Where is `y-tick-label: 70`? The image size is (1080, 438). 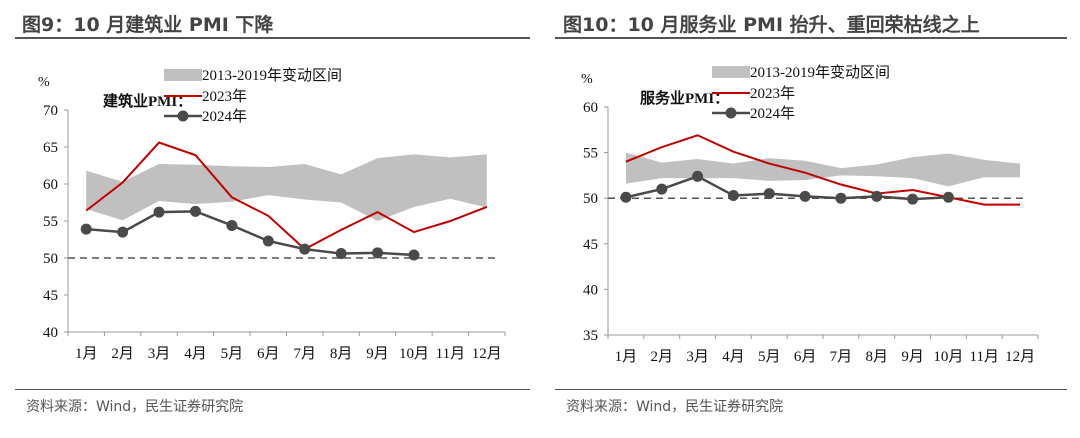
y-tick-label: 70 is located at coordinates (50, 111).